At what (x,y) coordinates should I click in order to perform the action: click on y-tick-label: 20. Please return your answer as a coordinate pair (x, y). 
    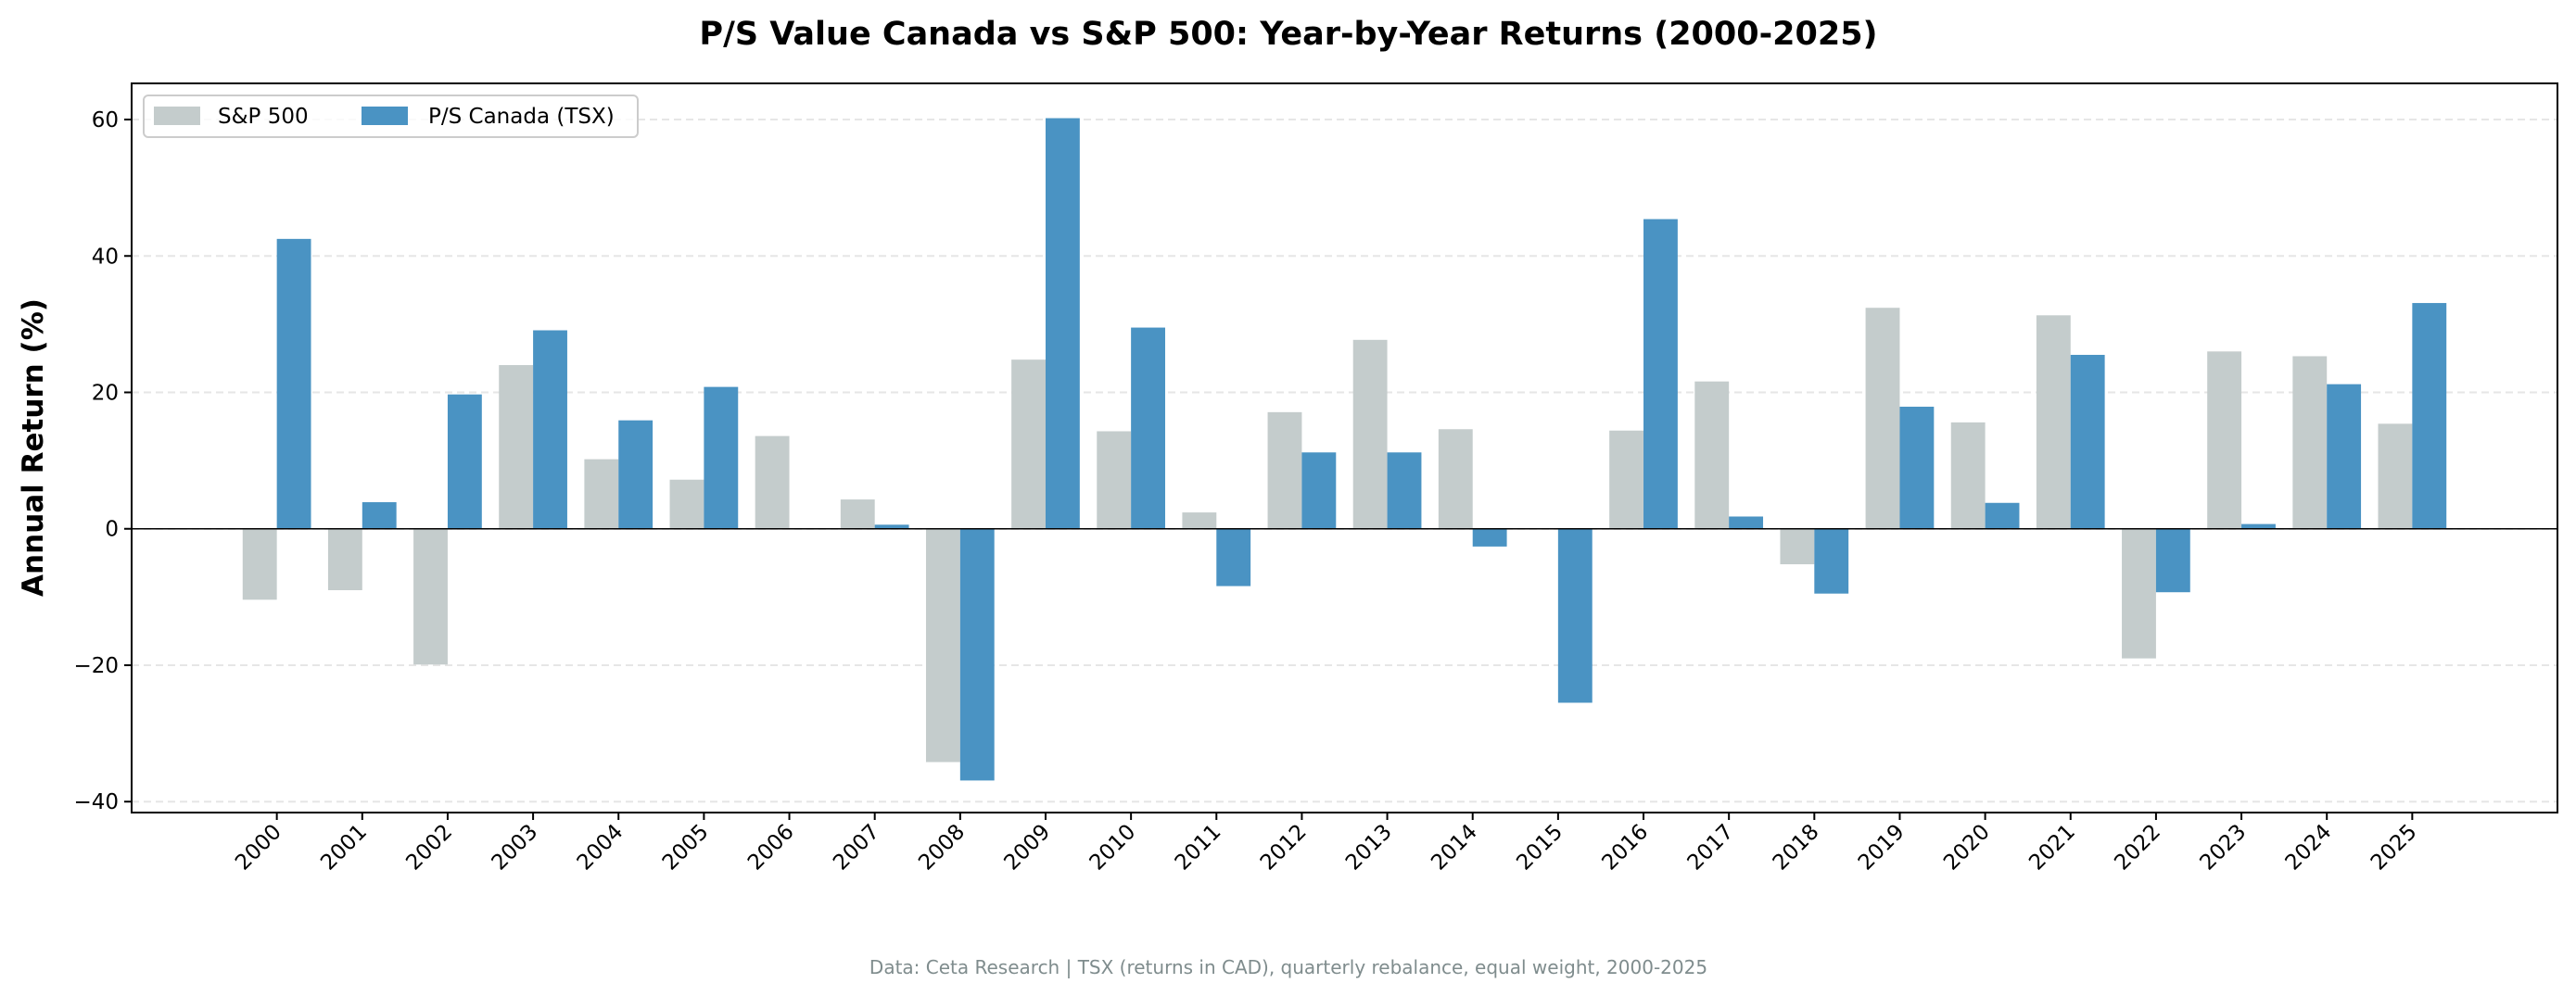
    Looking at the image, I should click on (105, 393).